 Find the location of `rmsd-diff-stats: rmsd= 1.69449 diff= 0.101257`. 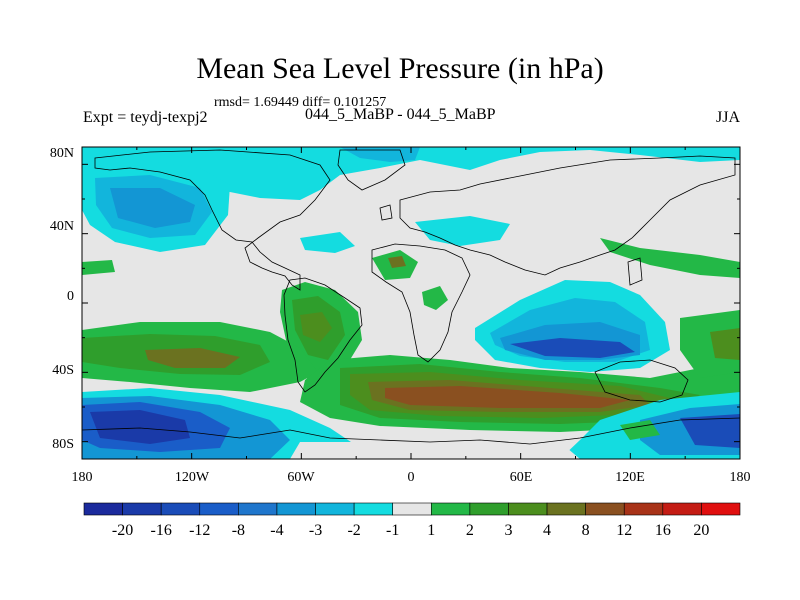

rmsd-diff-stats: rmsd= 1.69449 diff= 0.101257 is located at coordinates (300, 102).